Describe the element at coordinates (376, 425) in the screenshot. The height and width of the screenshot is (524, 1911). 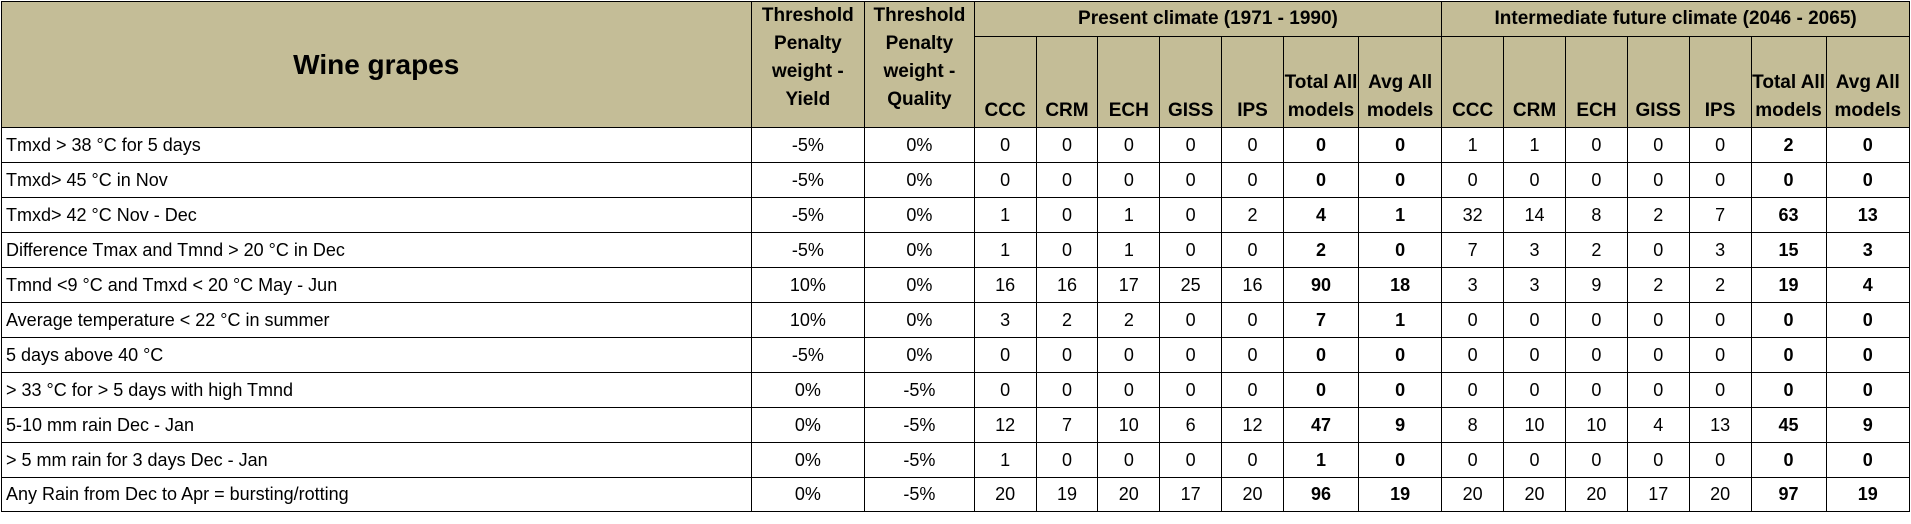
I see `criterion-label: 5-10 mm rain Dec - Jan` at that location.